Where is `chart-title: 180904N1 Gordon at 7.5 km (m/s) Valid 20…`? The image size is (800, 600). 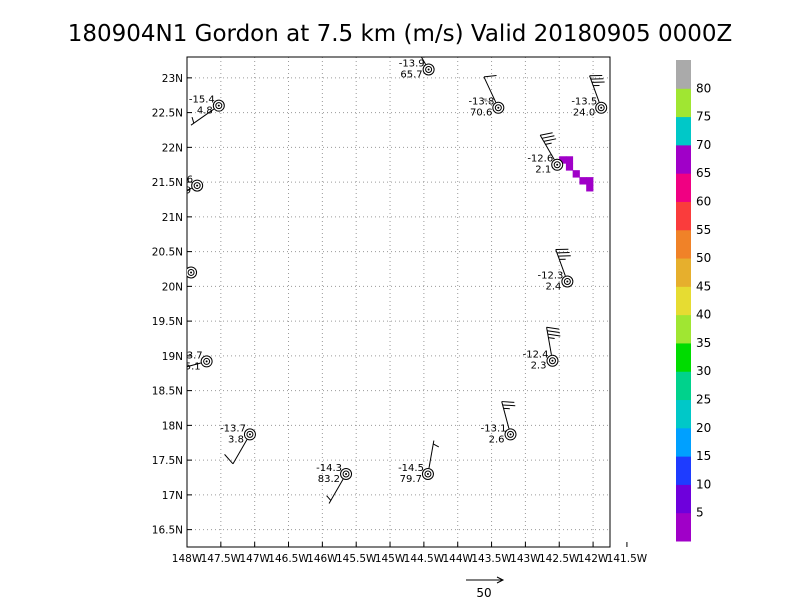
chart-title: 180904N1 Gordon at 7.5 km (m/s) Valid 20… is located at coordinates (400, 34).